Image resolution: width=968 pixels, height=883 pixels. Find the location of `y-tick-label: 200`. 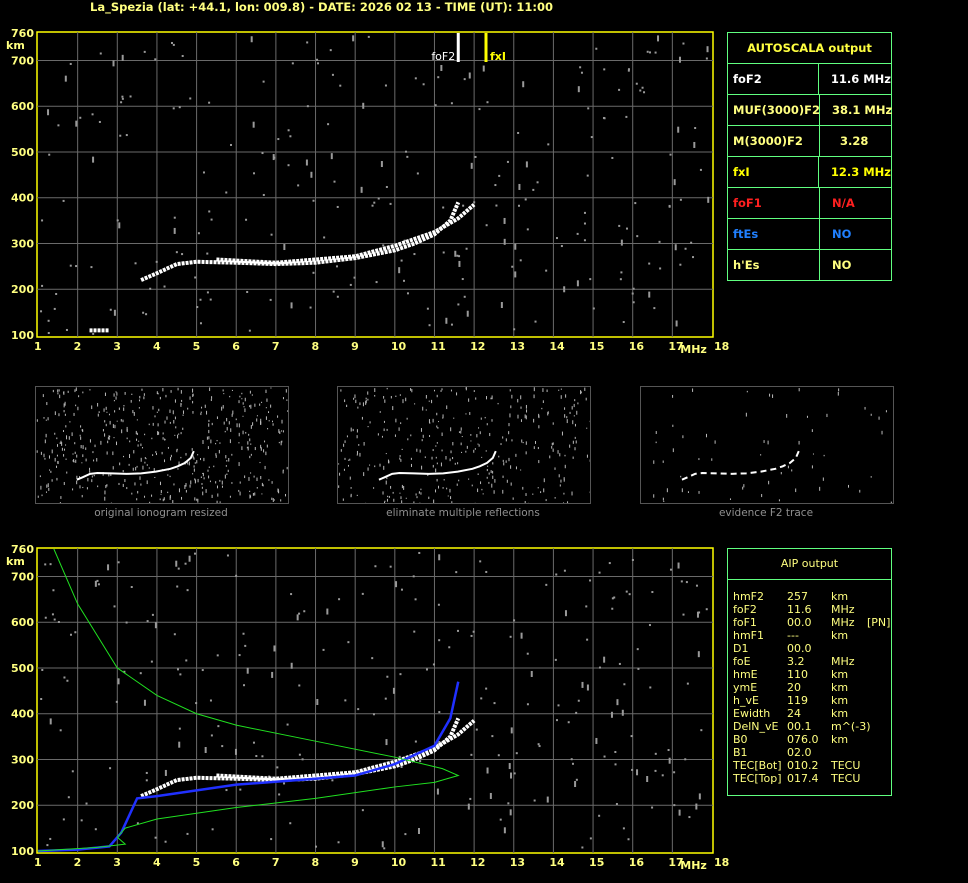

y-tick-label: 200 is located at coordinates (22, 289).